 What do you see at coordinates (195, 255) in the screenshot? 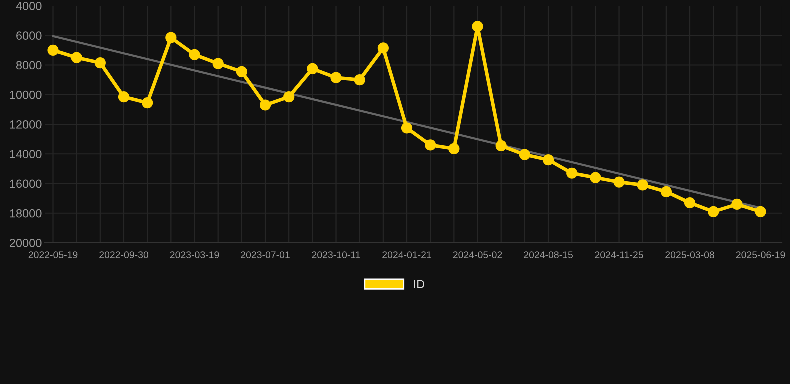
I see `x-tick-label: 2023-03-19` at bounding box center [195, 255].